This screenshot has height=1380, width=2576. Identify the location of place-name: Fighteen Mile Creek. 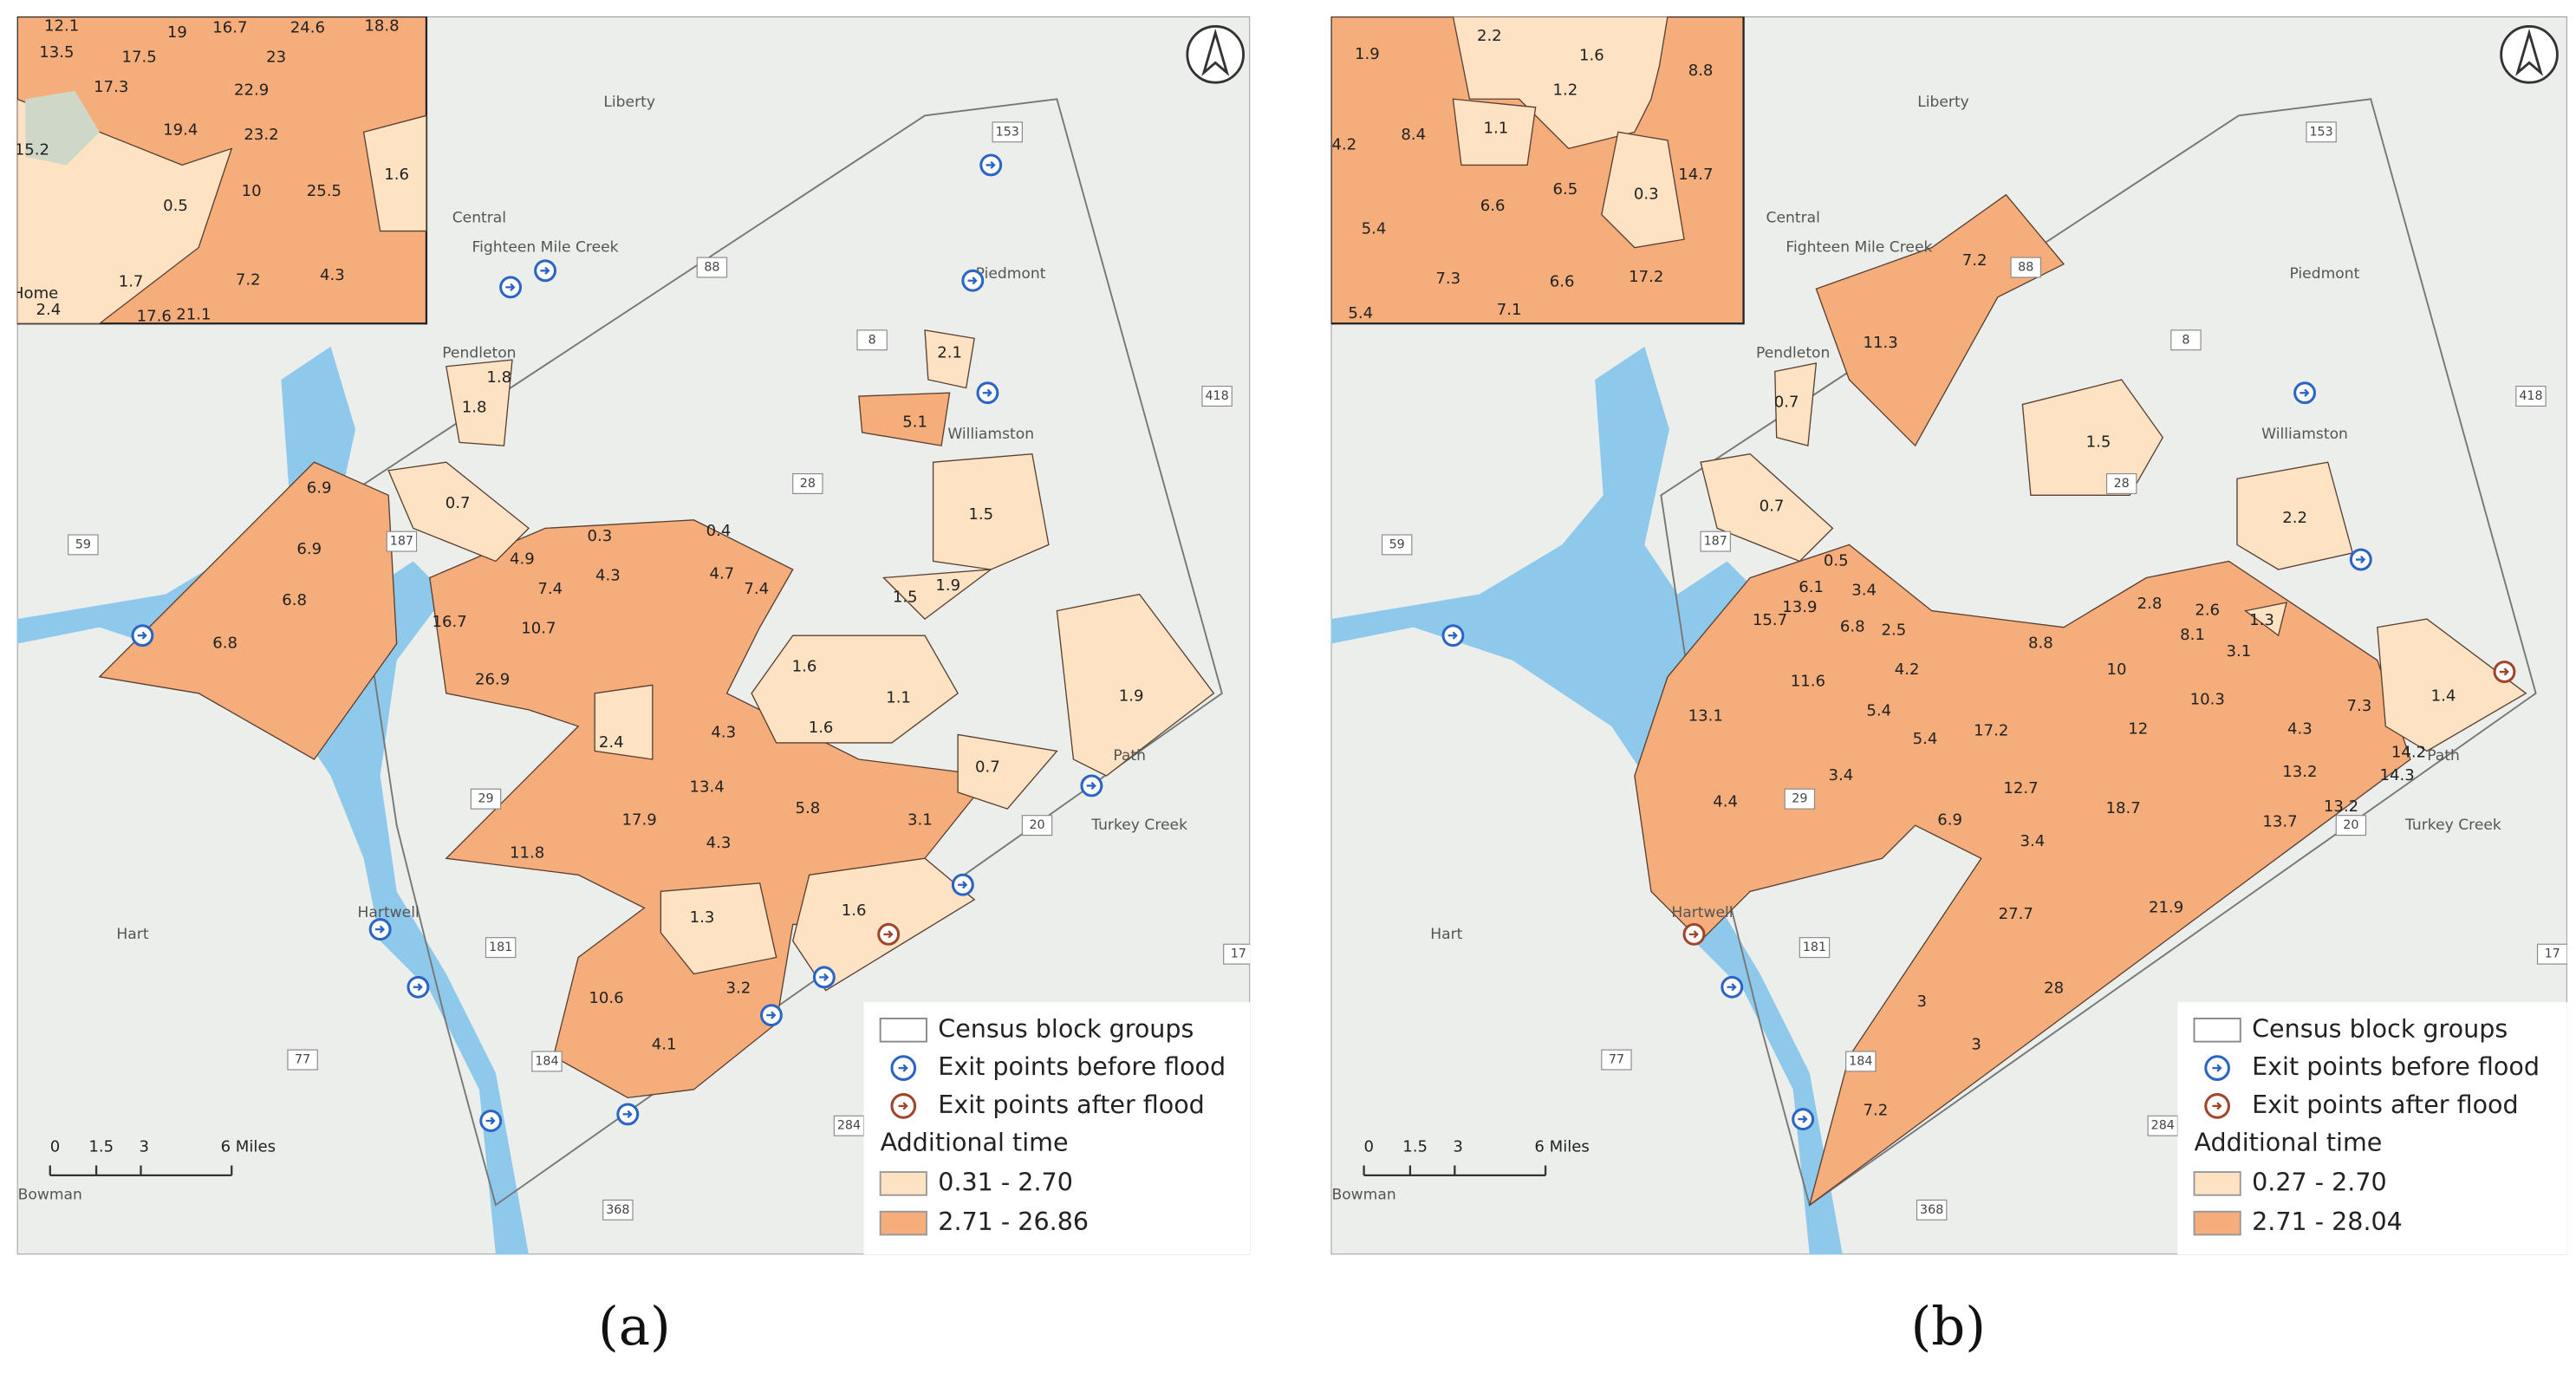
(1859, 248).